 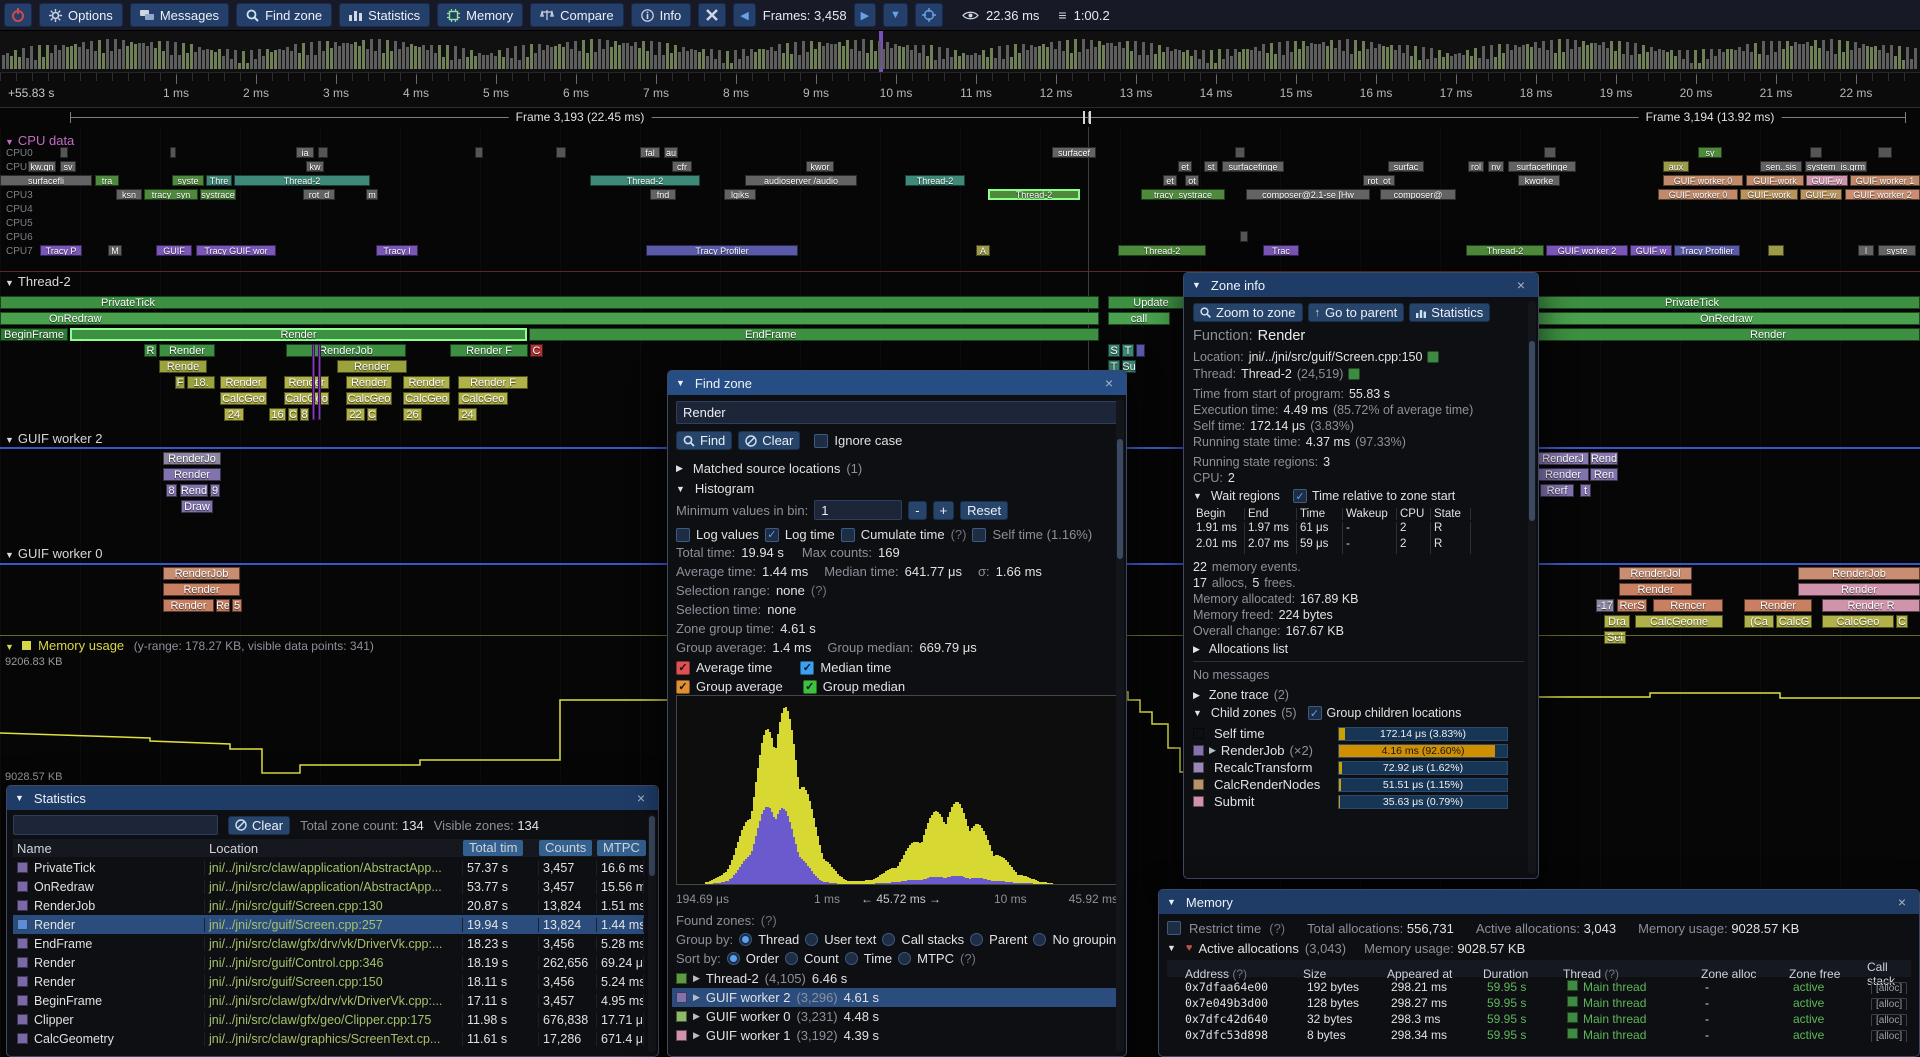 What do you see at coordinates (1617, 621) in the screenshot?
I see `timeline-zone: Dra` at bounding box center [1617, 621].